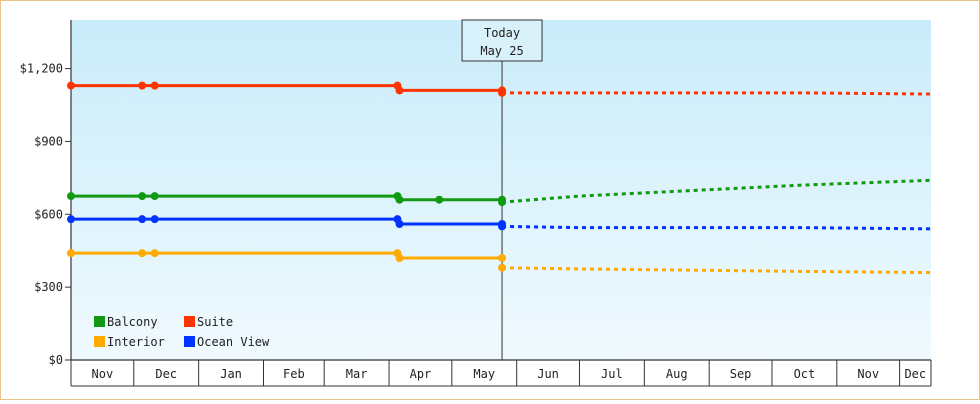  Describe the element at coordinates (357, 374) in the screenshot. I see `x-tick-label: Mar` at that location.